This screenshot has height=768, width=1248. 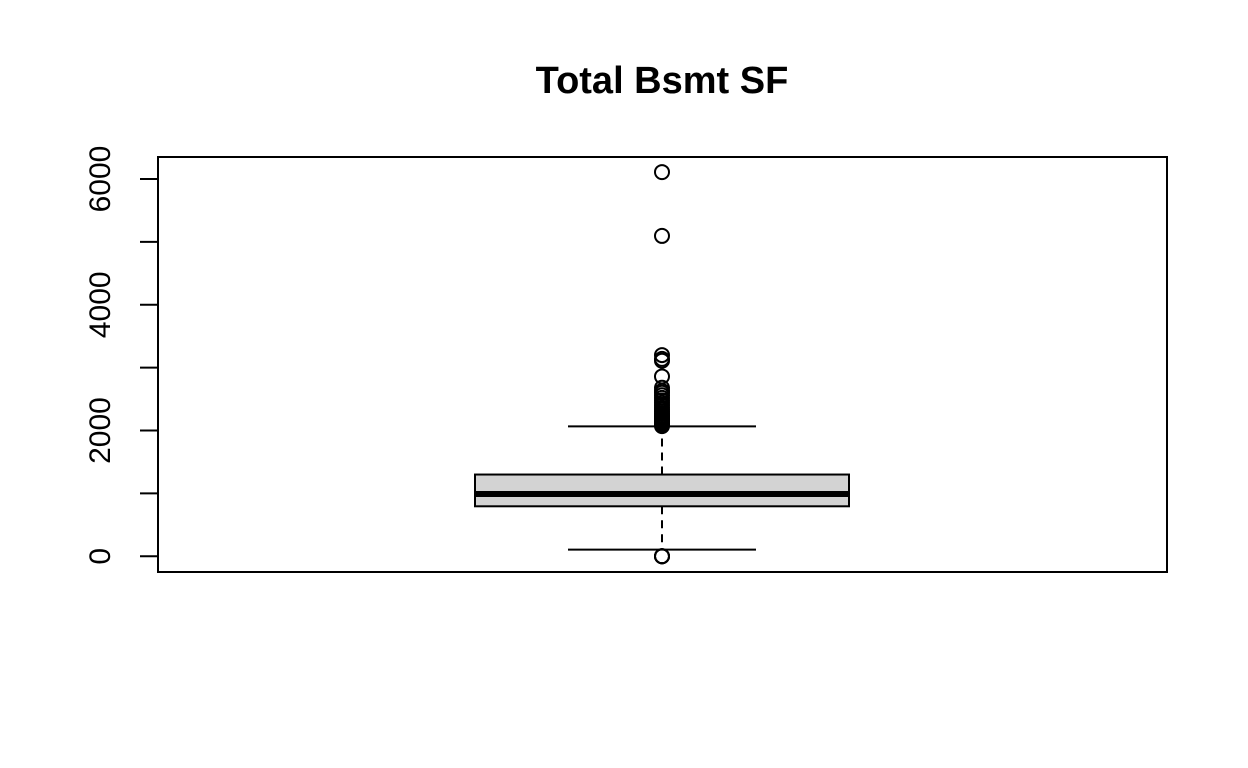 I want to click on box-group, so click(x=662, y=488).